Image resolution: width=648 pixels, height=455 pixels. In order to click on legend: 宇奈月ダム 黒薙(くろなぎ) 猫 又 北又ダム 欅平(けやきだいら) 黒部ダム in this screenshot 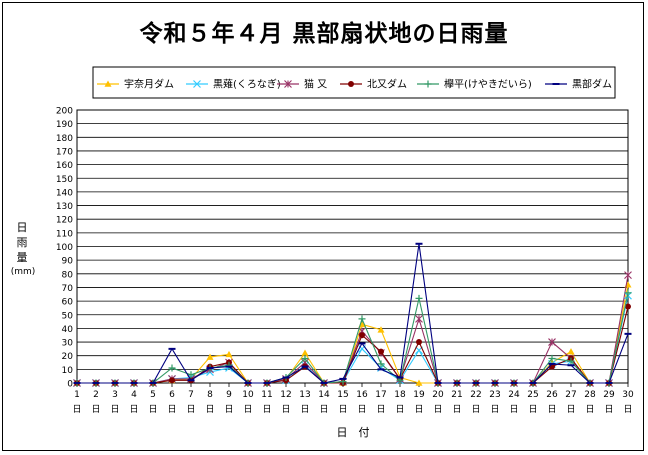, I will do `click(354, 82)`.